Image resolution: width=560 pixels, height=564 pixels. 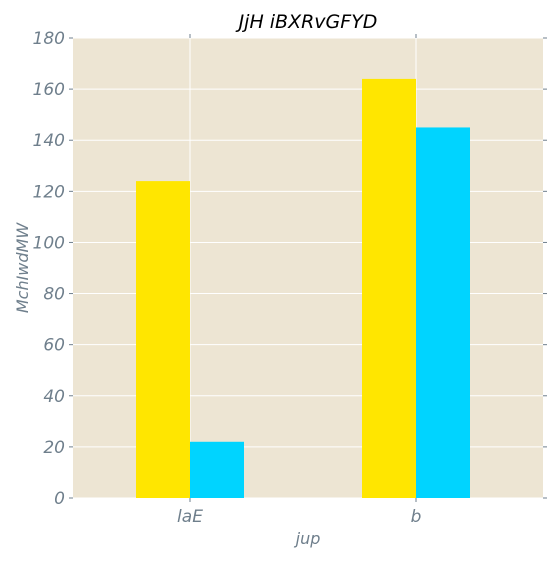 What do you see at coordinates (54, 346) in the screenshot?
I see `y-tick-label: 60` at bounding box center [54, 346].